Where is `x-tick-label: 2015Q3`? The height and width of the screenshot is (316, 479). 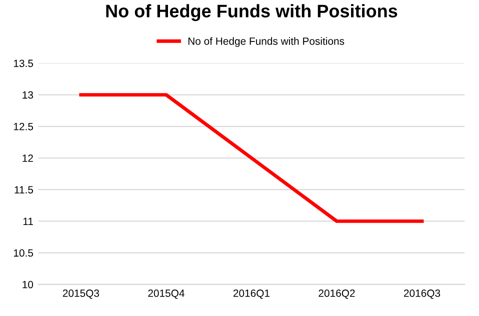
x-tick-label: 2015Q3 is located at coordinates (81, 294).